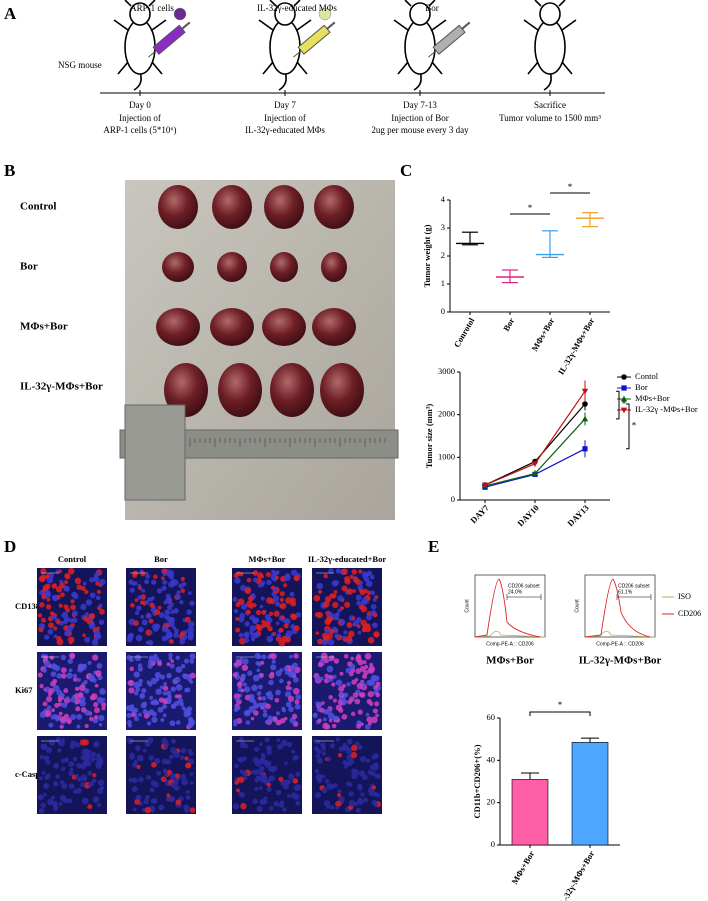  What do you see at coordinates (420, 55) in the screenshot?
I see `mouse-limb` at bounding box center [420, 55].